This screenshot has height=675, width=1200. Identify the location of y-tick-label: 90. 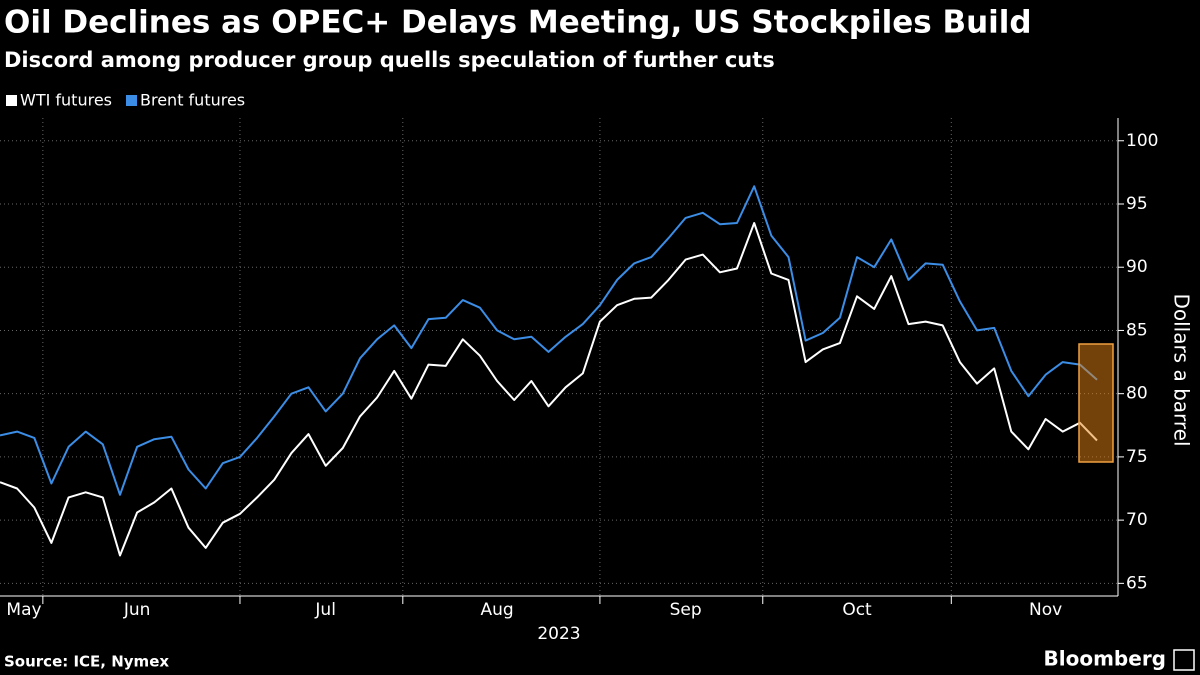
(1137, 267).